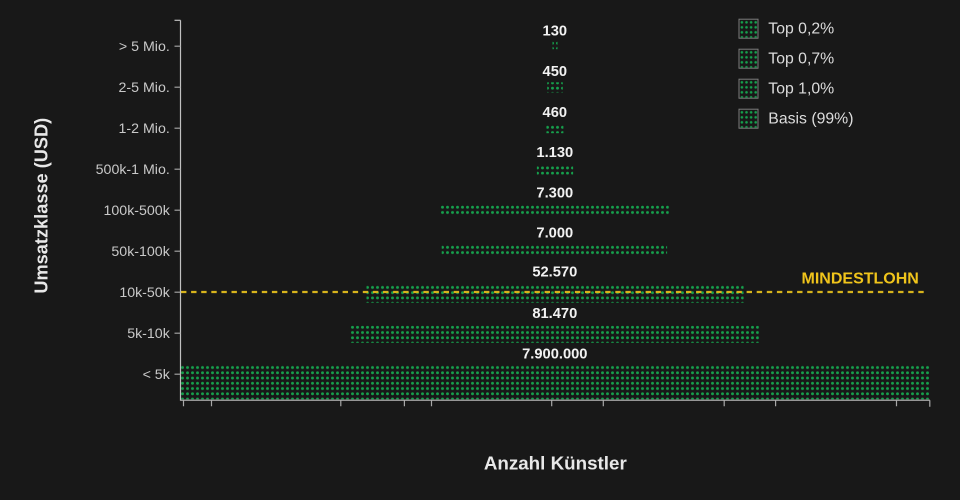 This screenshot has width=960, height=500. I want to click on svg-text: Top 0,7%, so click(801, 59).